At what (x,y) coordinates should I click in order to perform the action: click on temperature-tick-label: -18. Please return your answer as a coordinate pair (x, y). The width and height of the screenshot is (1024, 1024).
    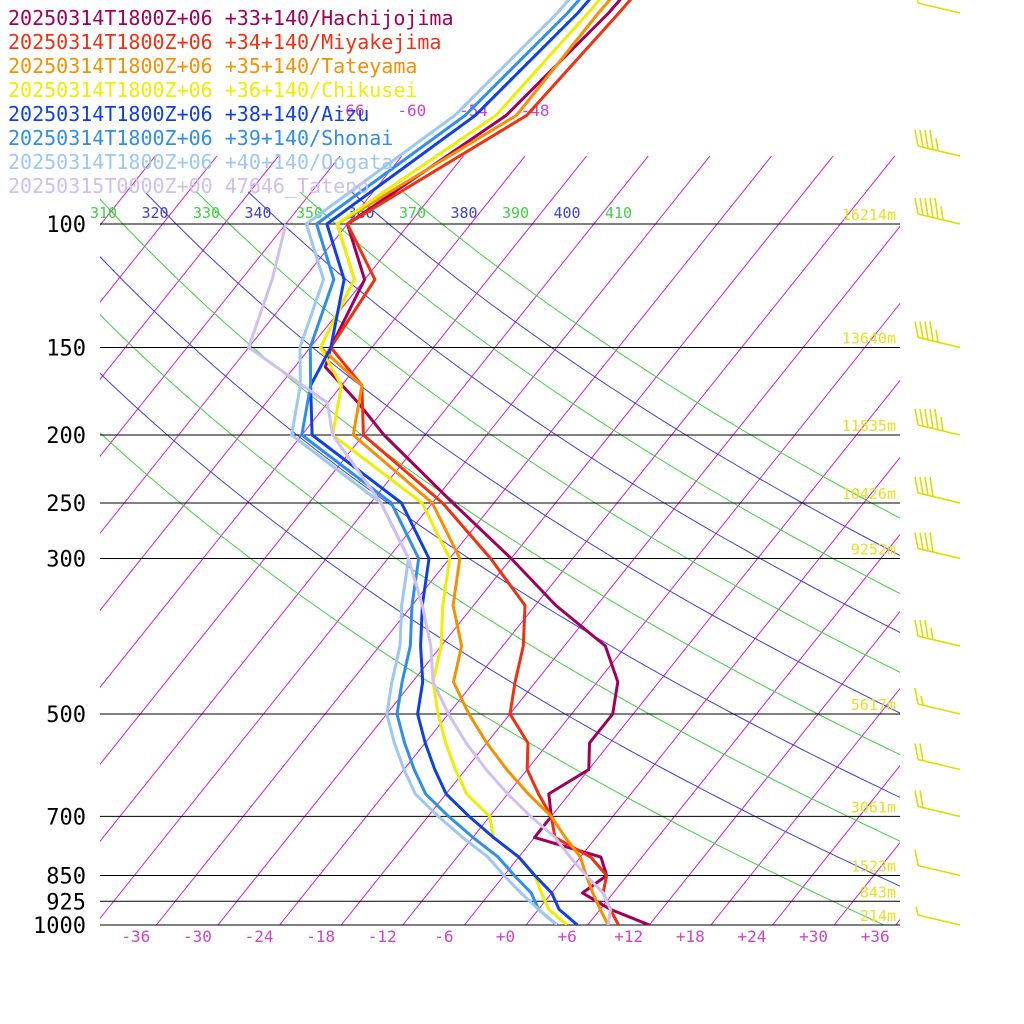
    Looking at the image, I should click on (320, 936).